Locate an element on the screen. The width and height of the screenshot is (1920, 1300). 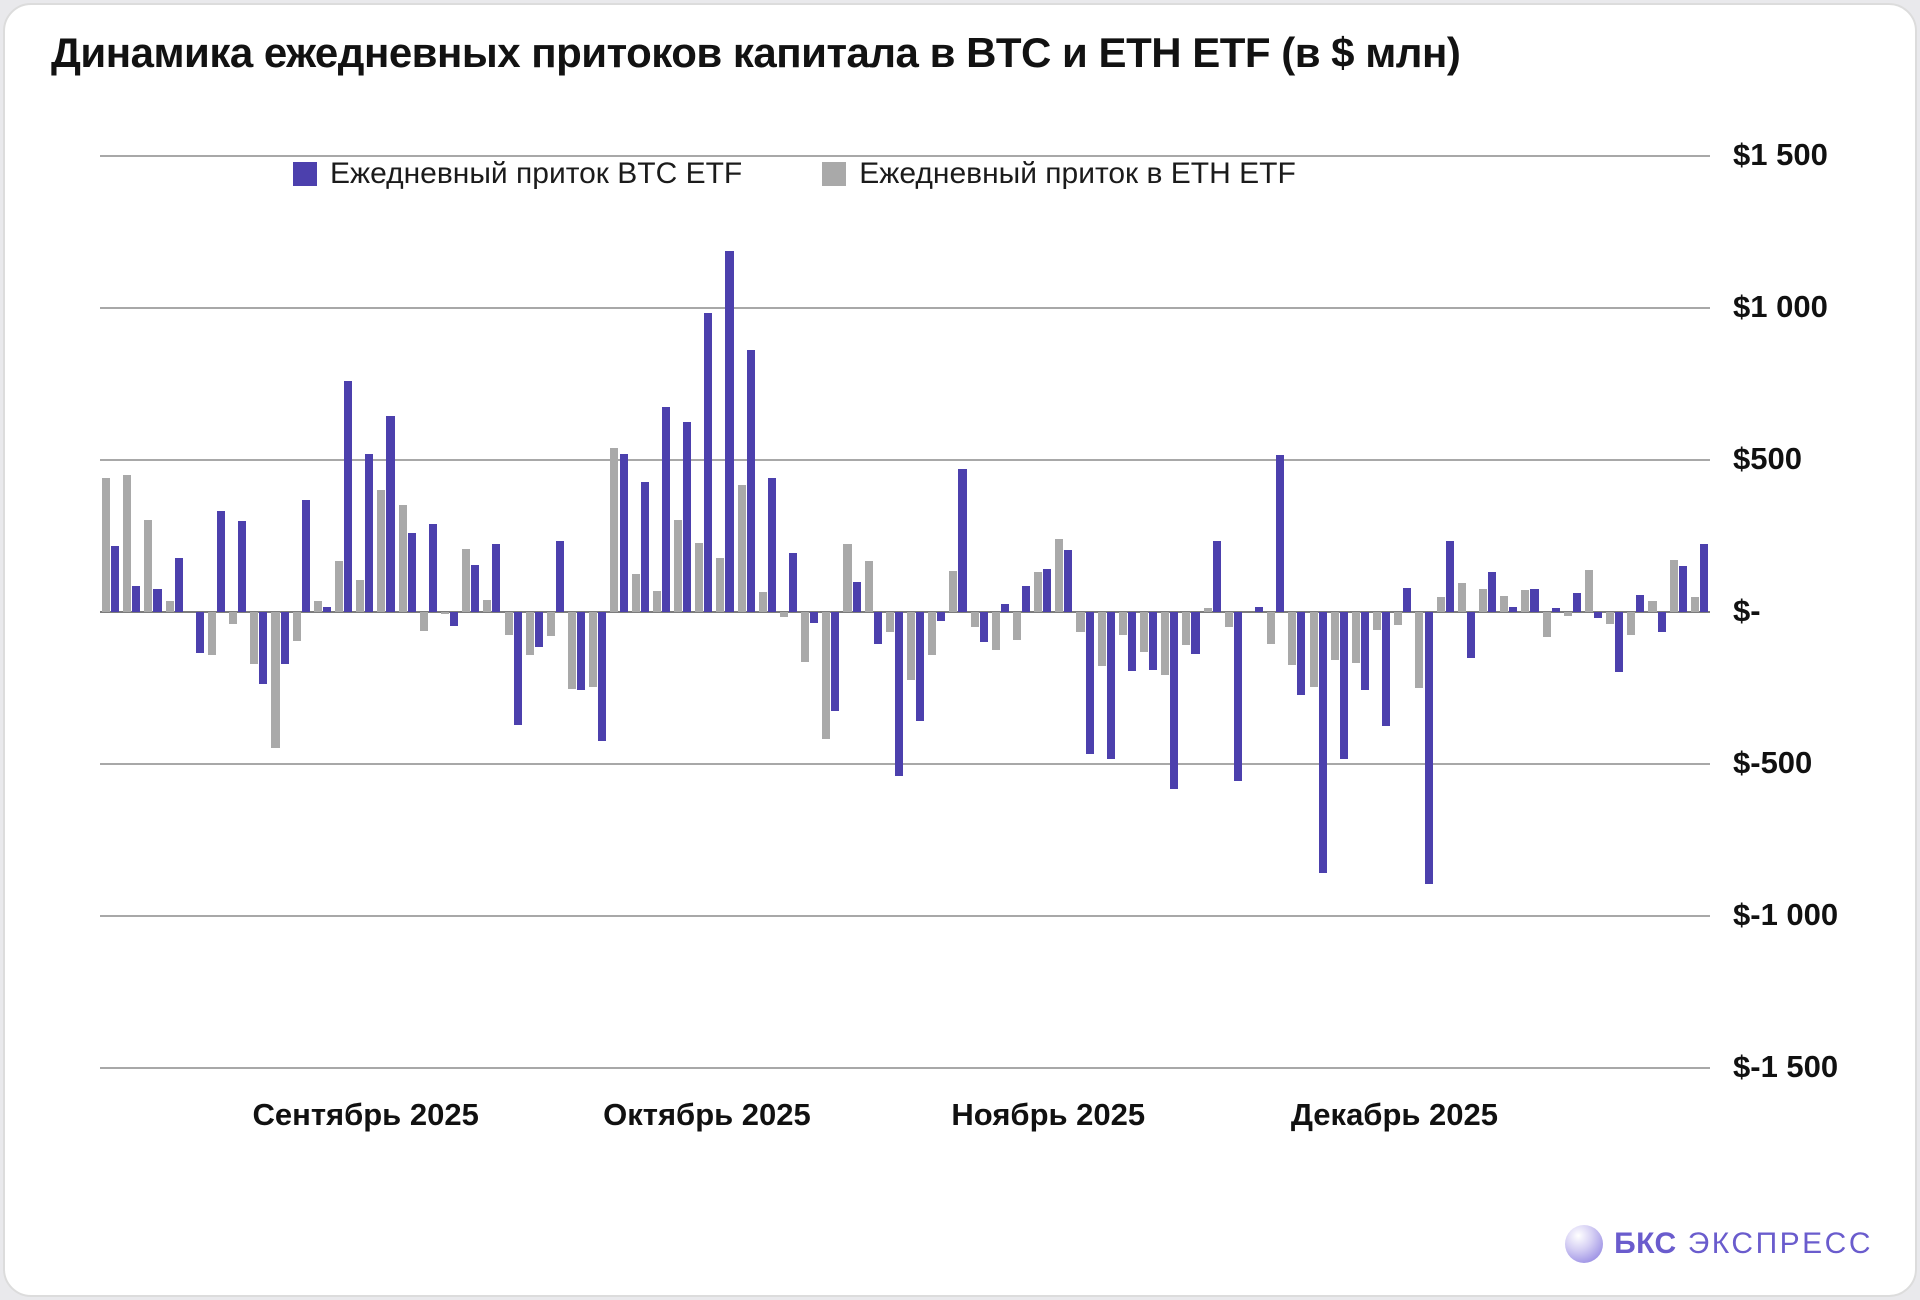
x-axis-month-label: Октябрь 2025 is located at coordinates (707, 1114).